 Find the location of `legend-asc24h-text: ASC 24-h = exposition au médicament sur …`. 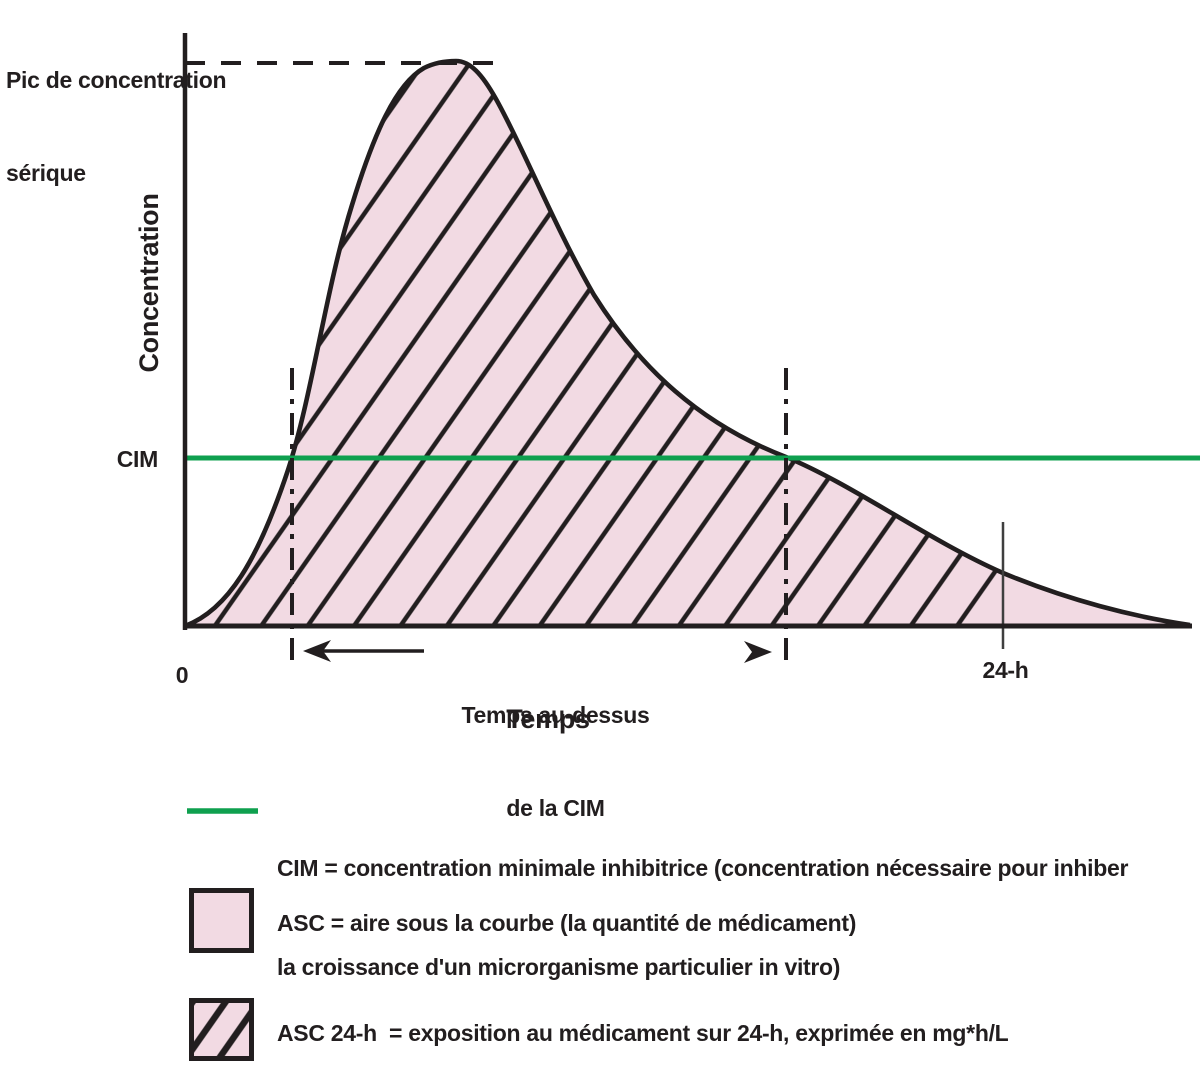

legend-asc24h-text: ASC 24-h = exposition au médicament sur … is located at coordinates (643, 1033).